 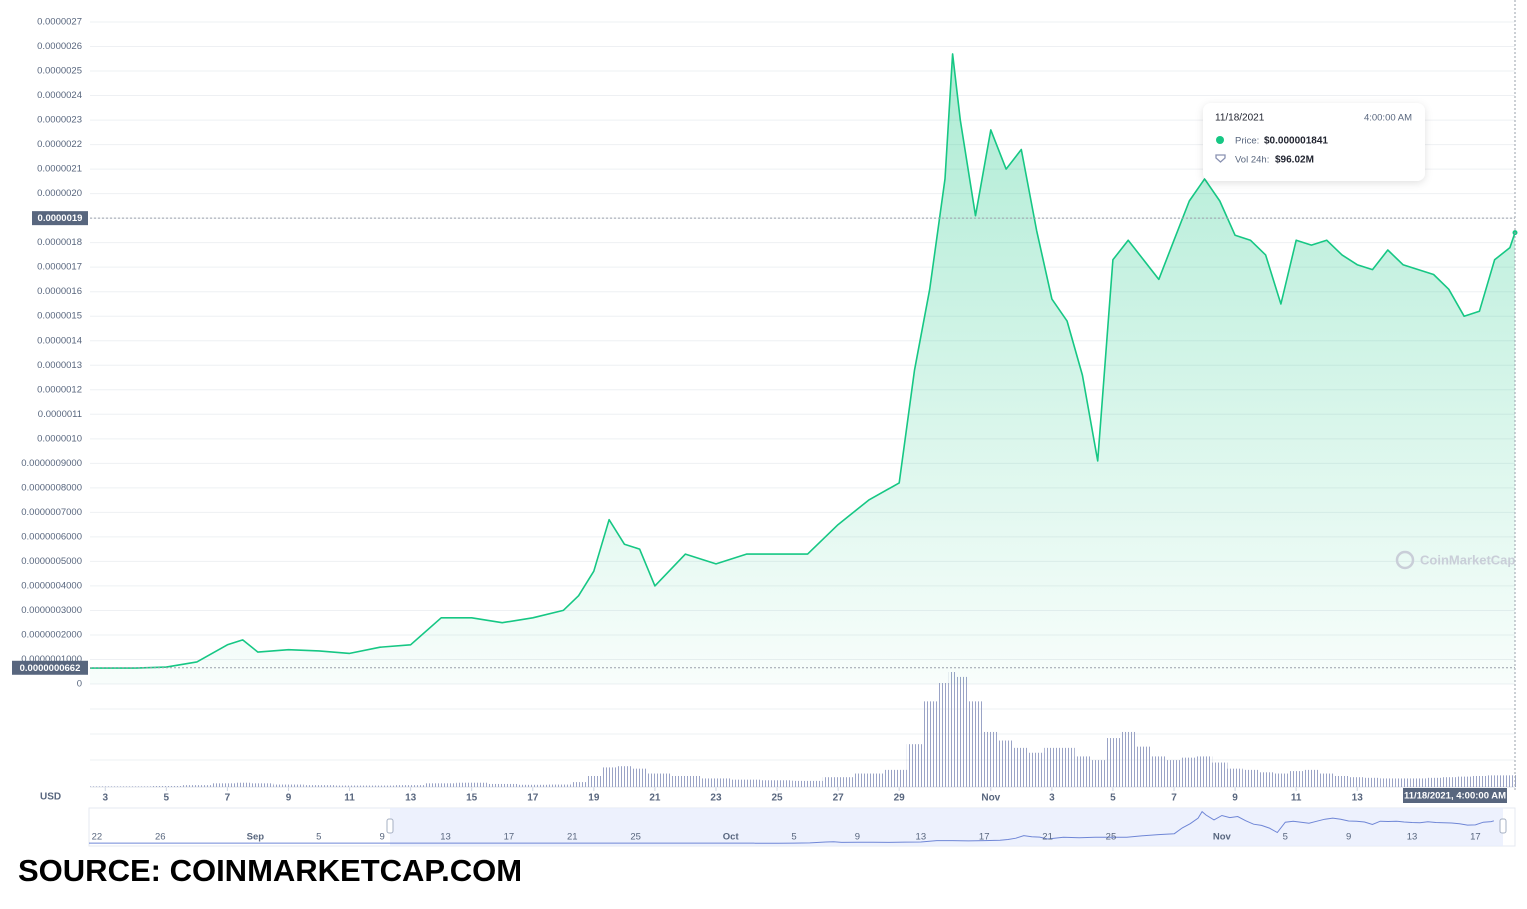 I want to click on y-tick-label: 0.0000011, so click(x=60, y=414).